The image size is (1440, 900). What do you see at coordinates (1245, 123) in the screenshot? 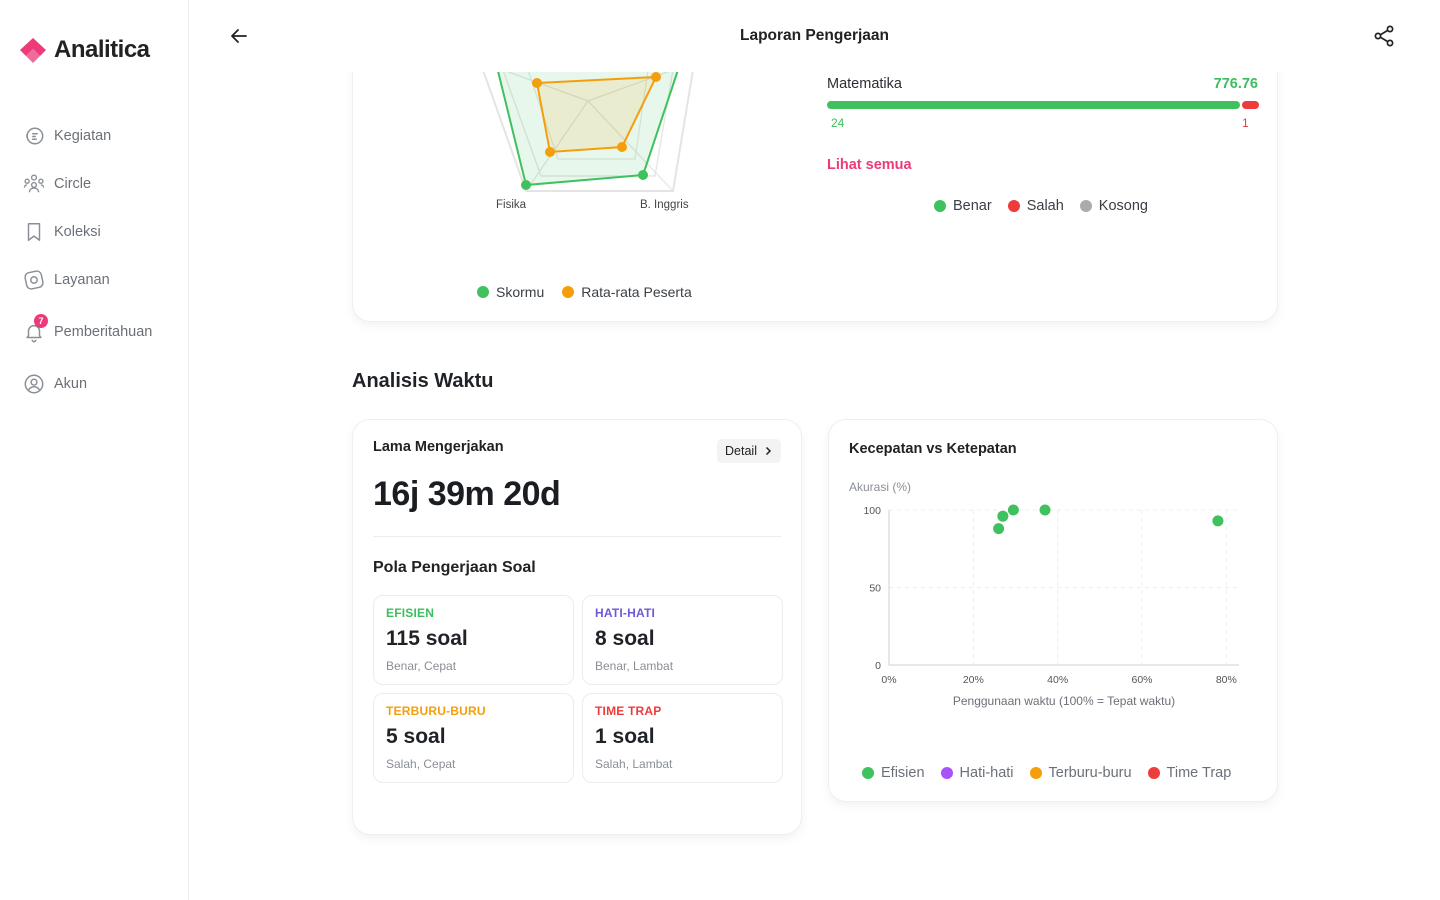
I see `wrong-count: 1` at bounding box center [1245, 123].